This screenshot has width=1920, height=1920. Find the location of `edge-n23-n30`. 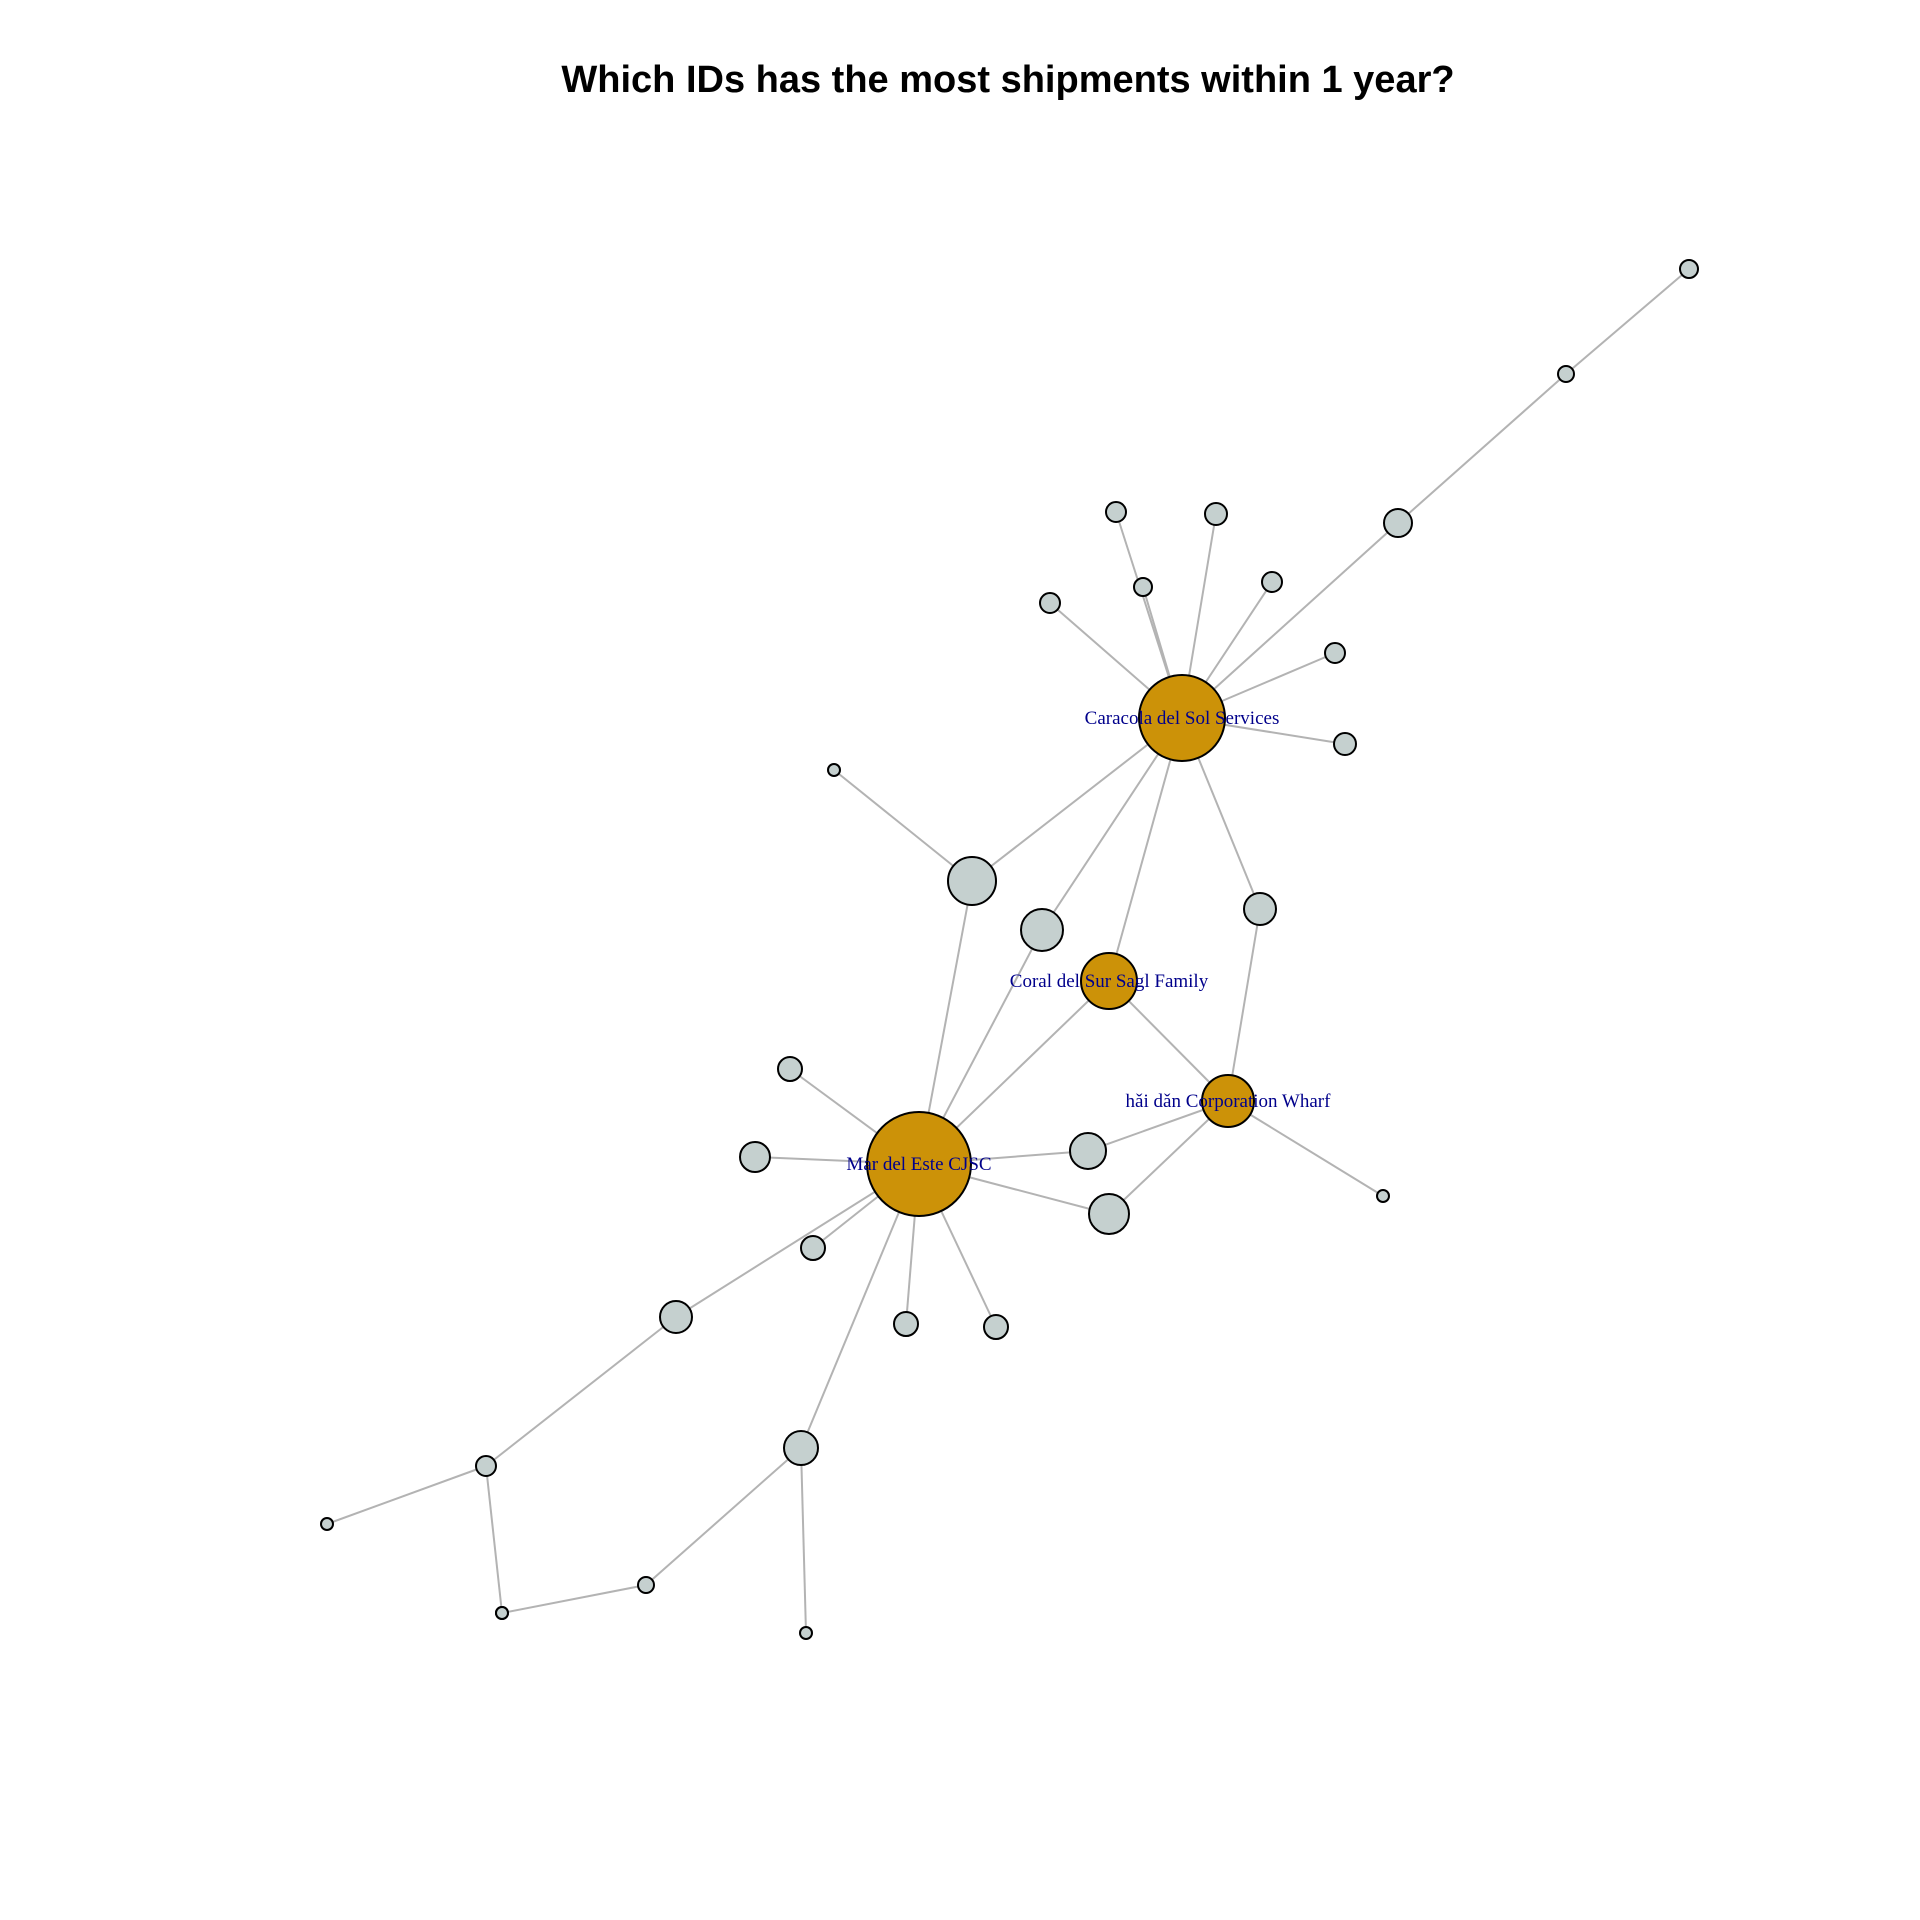

edge-n23-n30 is located at coordinates (581, 1391).